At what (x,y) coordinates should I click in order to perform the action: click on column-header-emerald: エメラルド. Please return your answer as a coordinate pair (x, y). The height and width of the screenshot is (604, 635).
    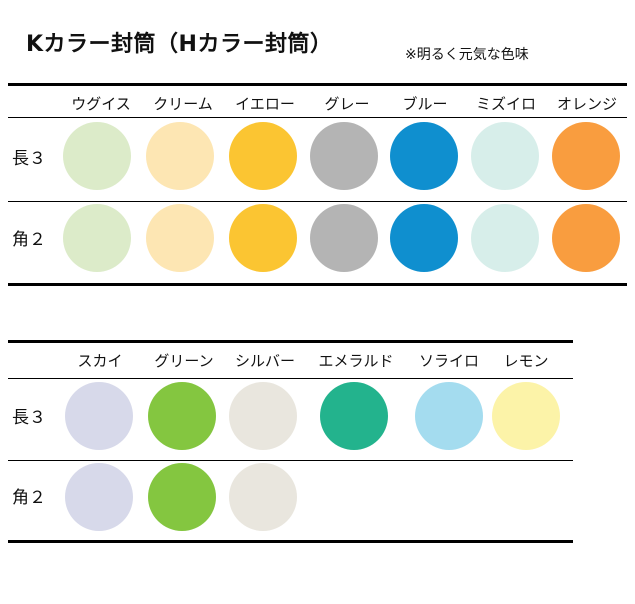
    Looking at the image, I should click on (356, 361).